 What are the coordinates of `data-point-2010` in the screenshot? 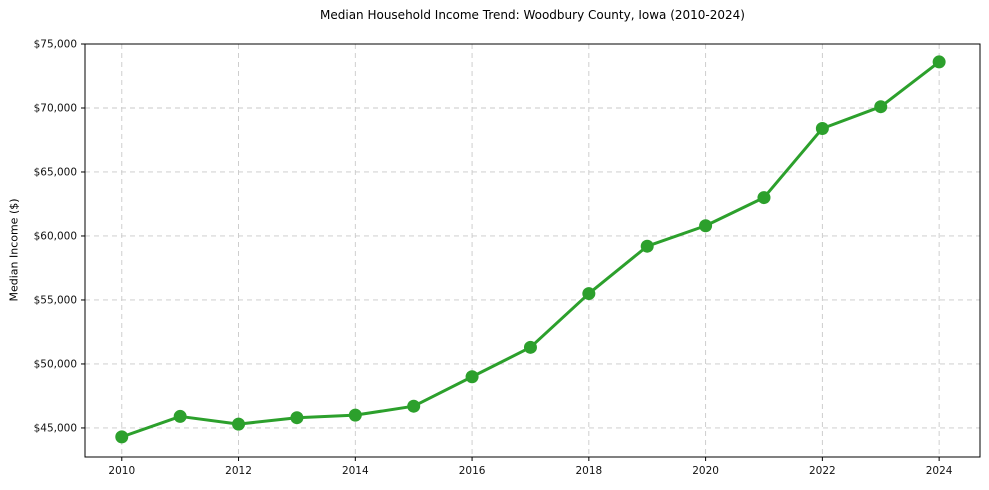 It's located at (122, 437).